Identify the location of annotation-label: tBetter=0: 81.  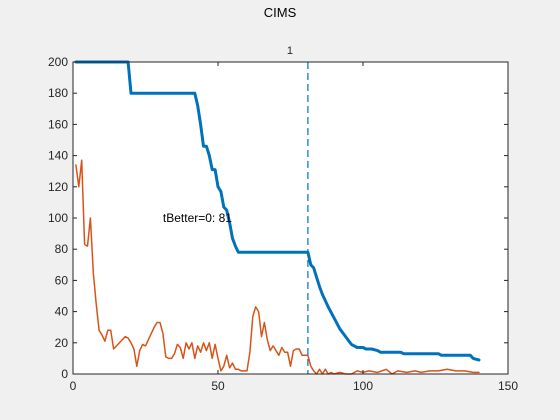
(197, 218).